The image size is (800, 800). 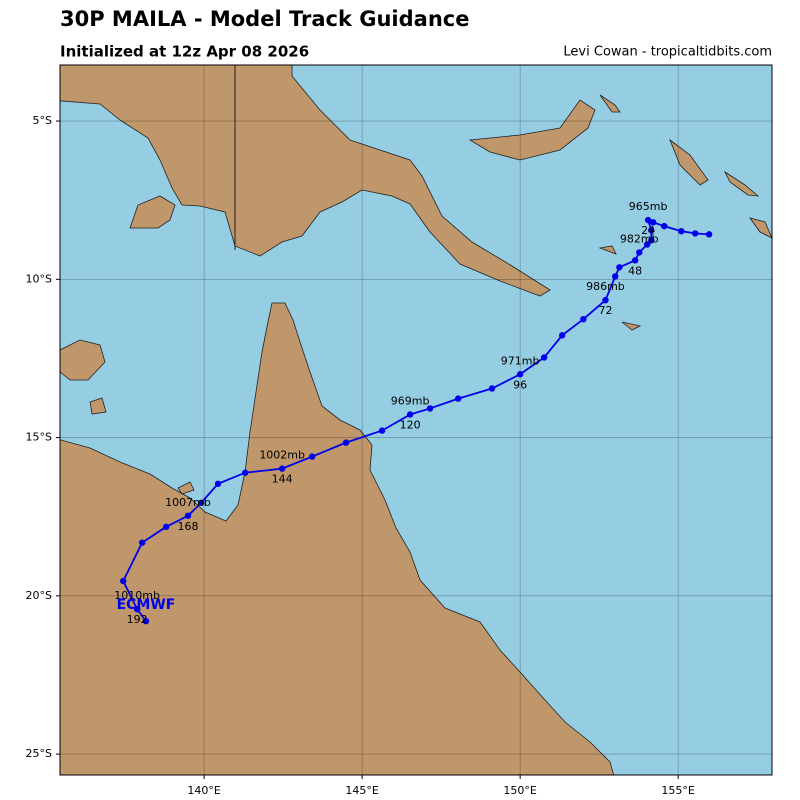 What do you see at coordinates (137, 595) in the screenshot?
I see `pressure-label: 1010mb` at bounding box center [137, 595].